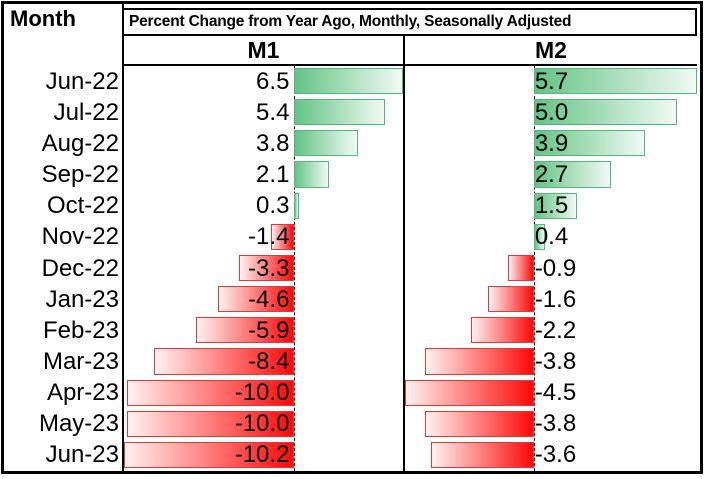 Image resolution: width=707 pixels, height=479 pixels. I want to click on m2-value: -4.5, so click(555, 393).